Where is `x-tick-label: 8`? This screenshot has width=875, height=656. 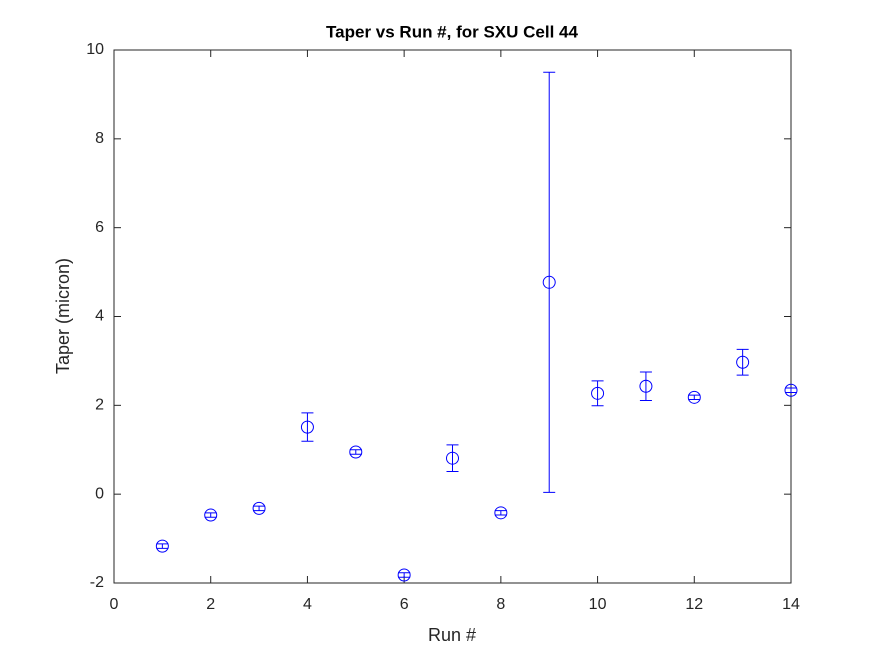 x-tick-label: 8 is located at coordinates (500, 604).